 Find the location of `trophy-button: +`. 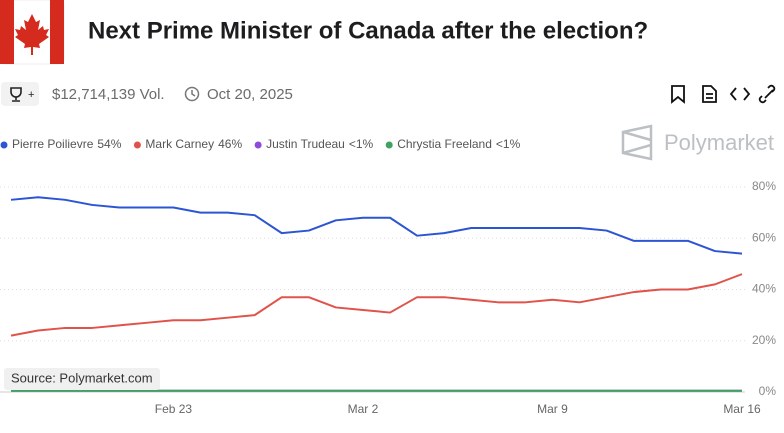

trophy-button: + is located at coordinates (20, 94).